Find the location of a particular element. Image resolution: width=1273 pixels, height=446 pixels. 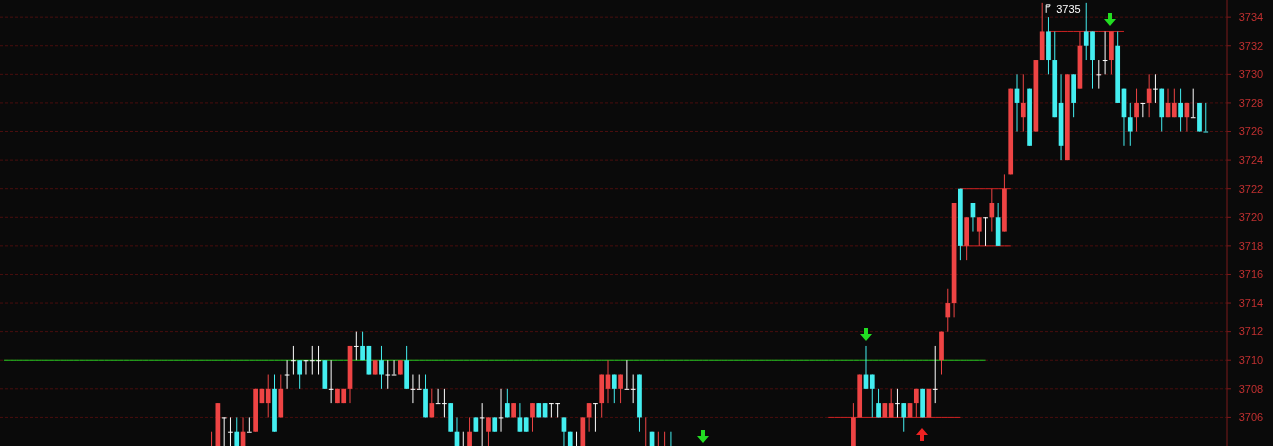

y-tick-label: 3724 is located at coordinates (1251, 159).